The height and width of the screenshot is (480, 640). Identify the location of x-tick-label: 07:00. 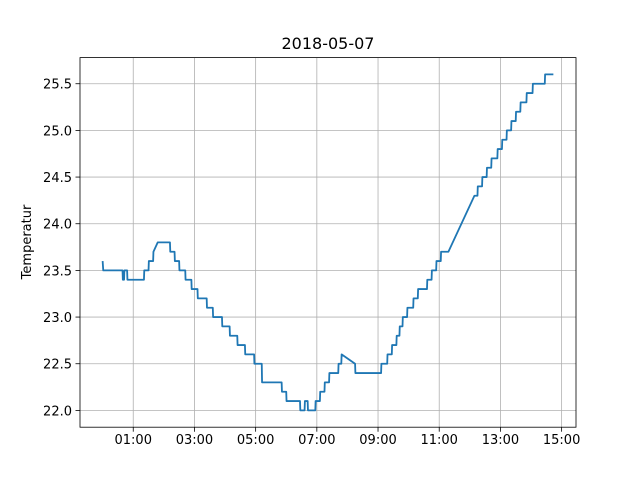
(316, 440).